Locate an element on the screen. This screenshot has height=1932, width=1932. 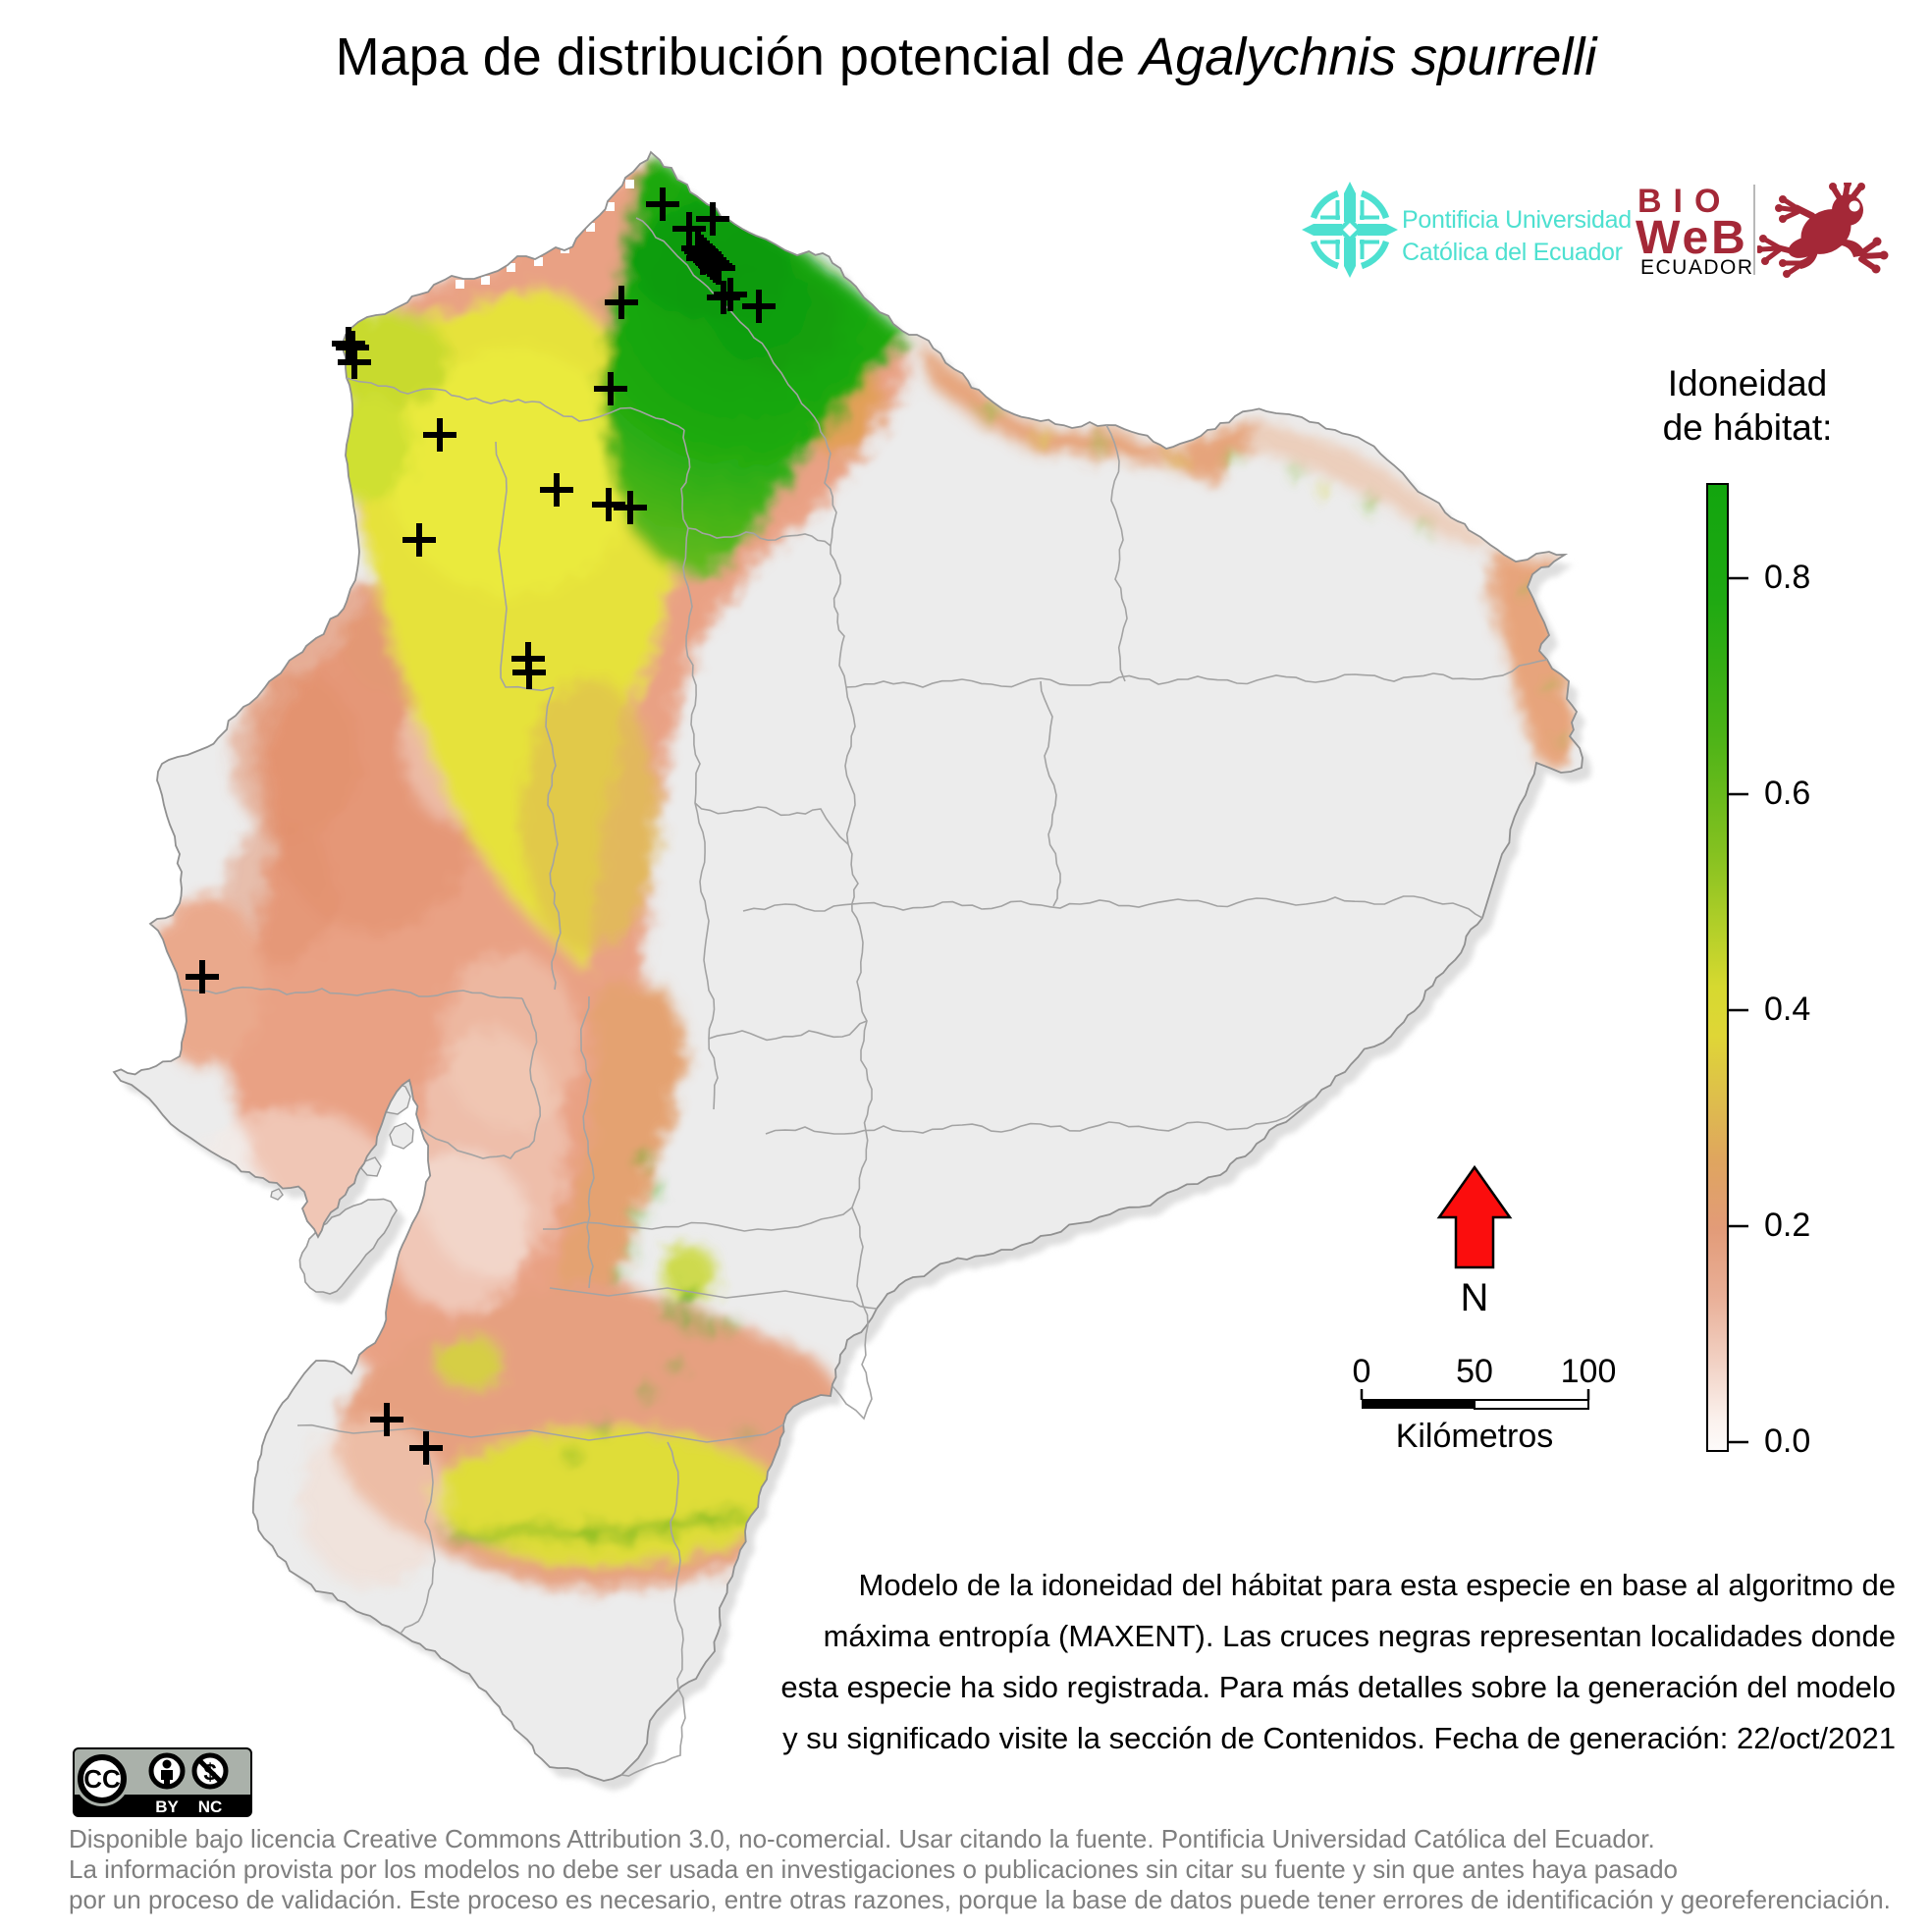
svg-text: BY is located at coordinates (167, 1807).